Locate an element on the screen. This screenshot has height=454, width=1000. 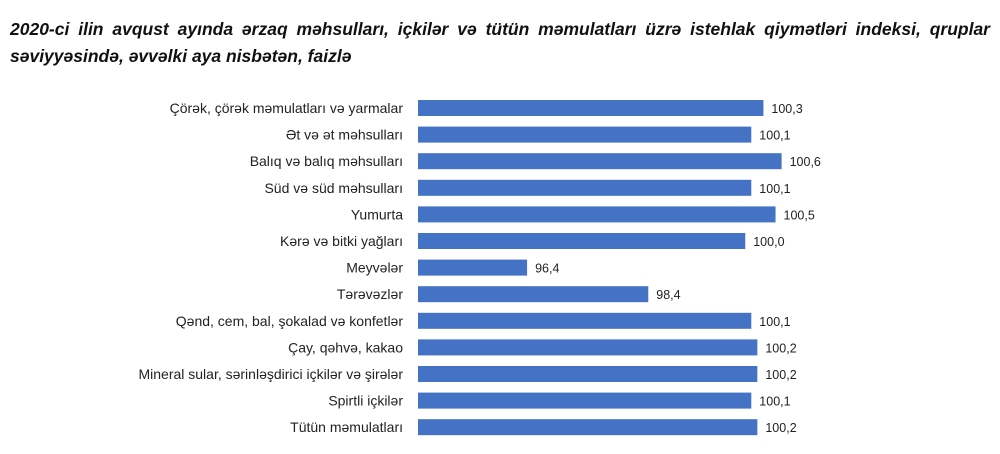
value-label: 96,4 is located at coordinates (547, 269).